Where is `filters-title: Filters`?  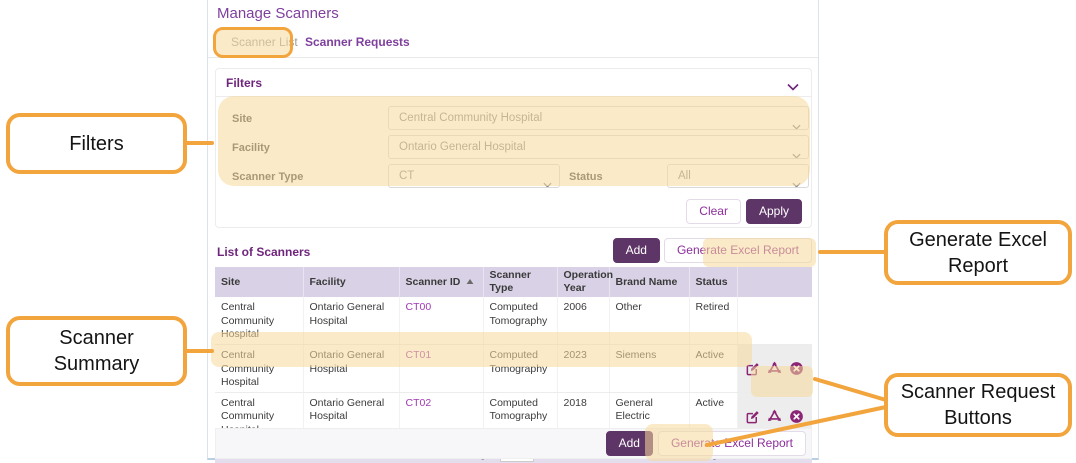
filters-title: Filters is located at coordinates (244, 83).